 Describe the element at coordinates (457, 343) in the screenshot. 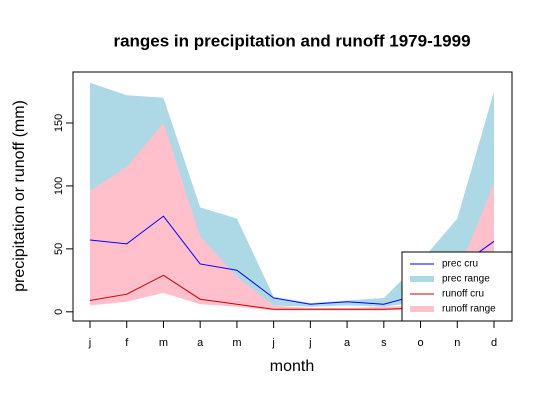

I see `x-tick-label: n` at that location.